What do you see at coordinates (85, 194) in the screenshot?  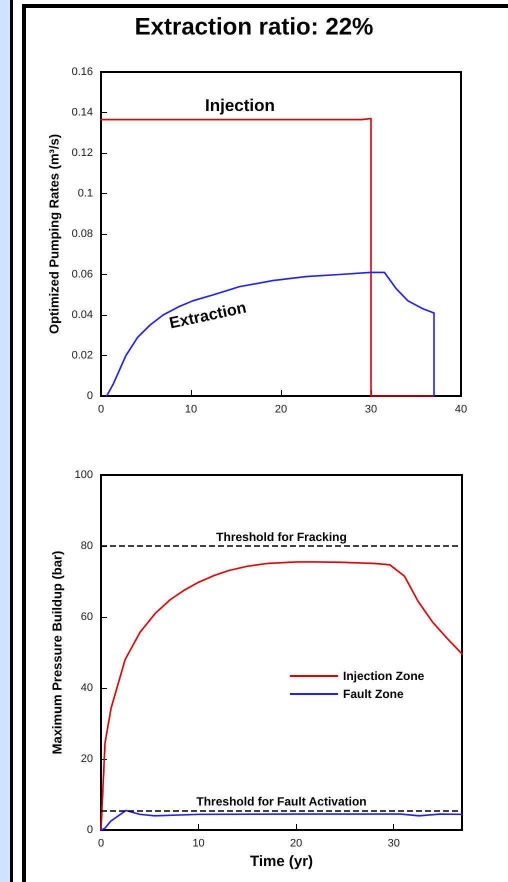 I see `y-tick-label: 0.1` at bounding box center [85, 194].